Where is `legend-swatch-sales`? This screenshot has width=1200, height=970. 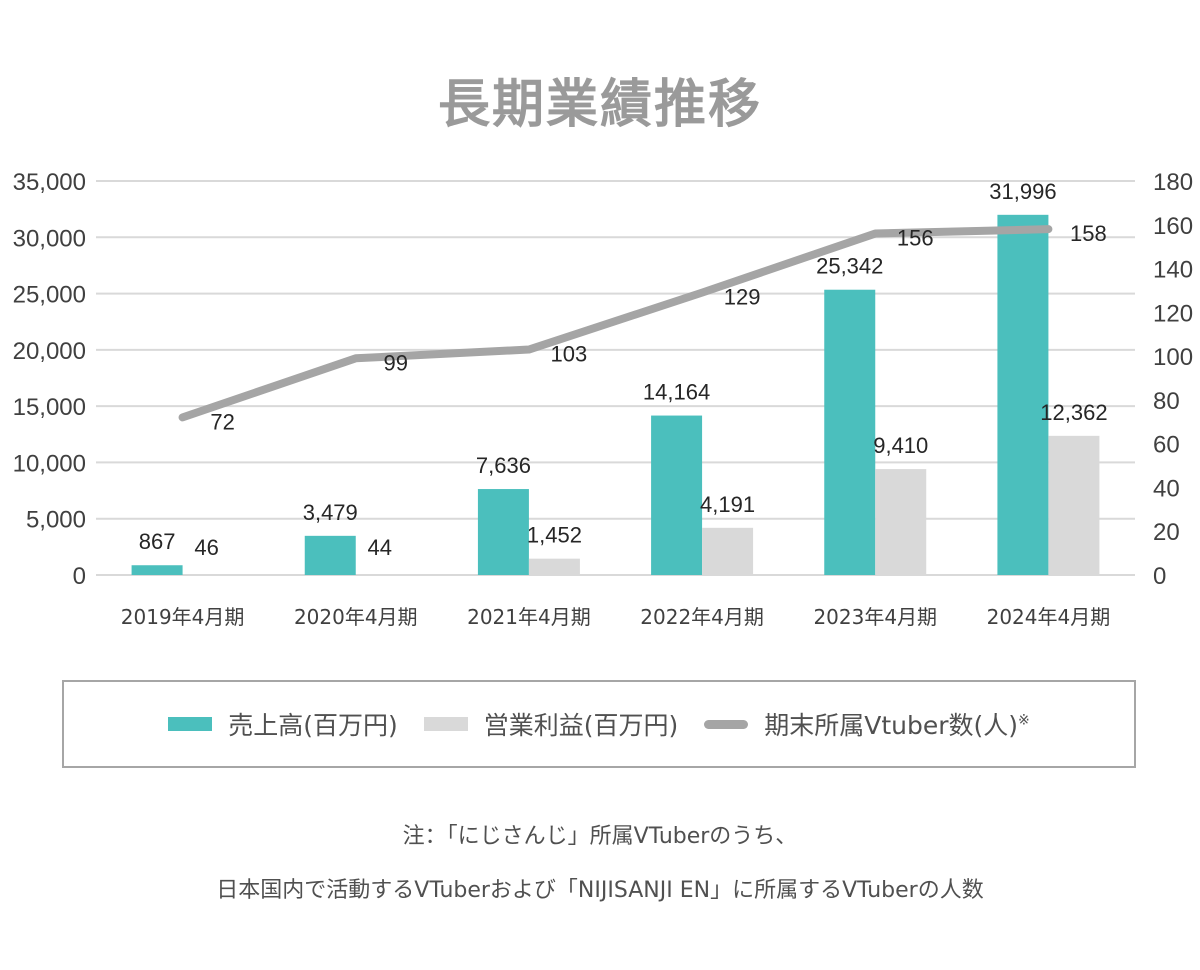 legend-swatch-sales is located at coordinates (190, 724).